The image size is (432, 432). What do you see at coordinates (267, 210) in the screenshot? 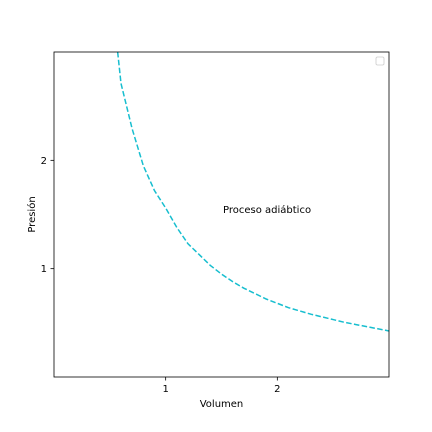
I see `annotation-label: Proceso adiábtico` at bounding box center [267, 210].